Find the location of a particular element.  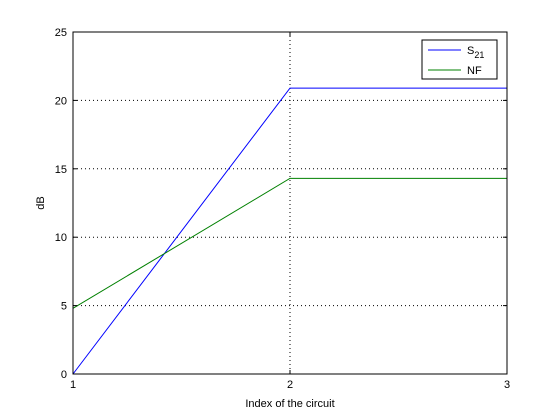

y-tick-label: 20 is located at coordinates (61, 101).